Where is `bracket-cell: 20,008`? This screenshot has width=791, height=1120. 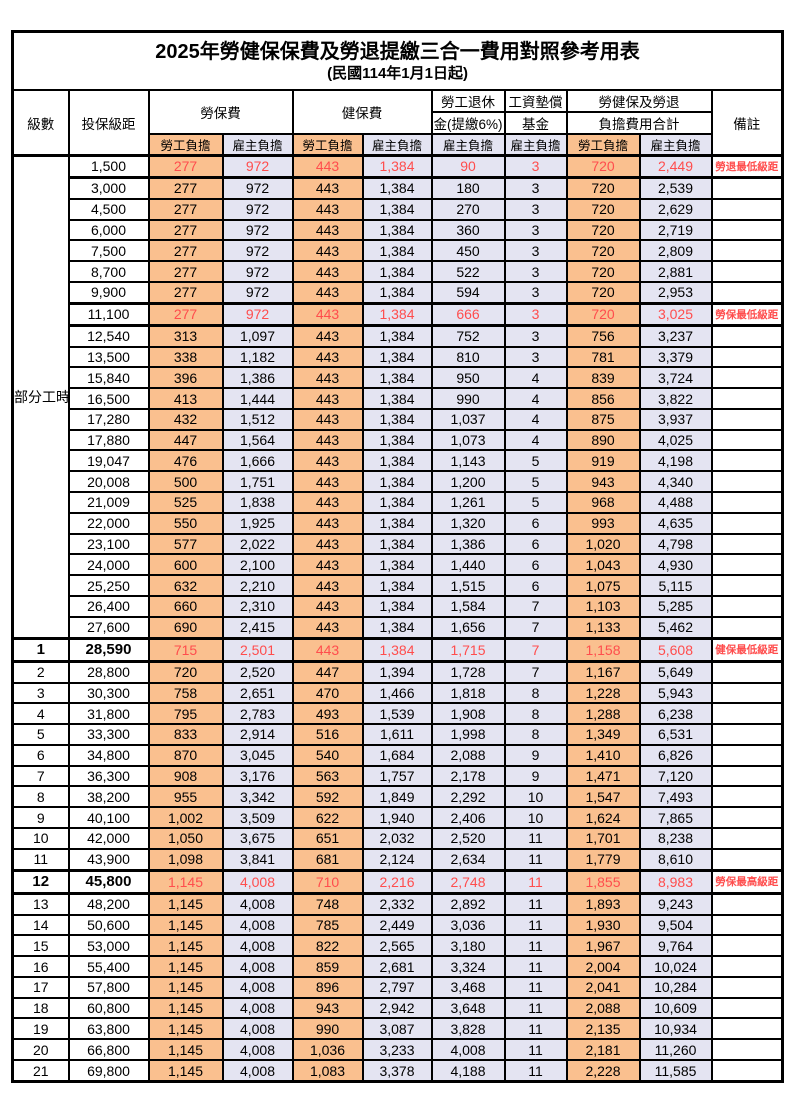
bracket-cell: 20,008 is located at coordinates (108, 482).